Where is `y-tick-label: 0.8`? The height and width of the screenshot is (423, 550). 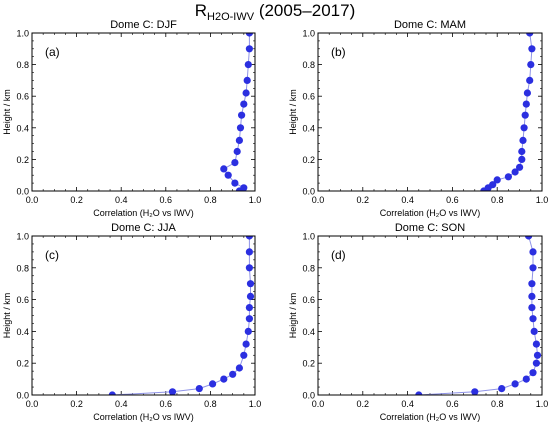 y-tick-label: 0.8 is located at coordinates (22, 268).